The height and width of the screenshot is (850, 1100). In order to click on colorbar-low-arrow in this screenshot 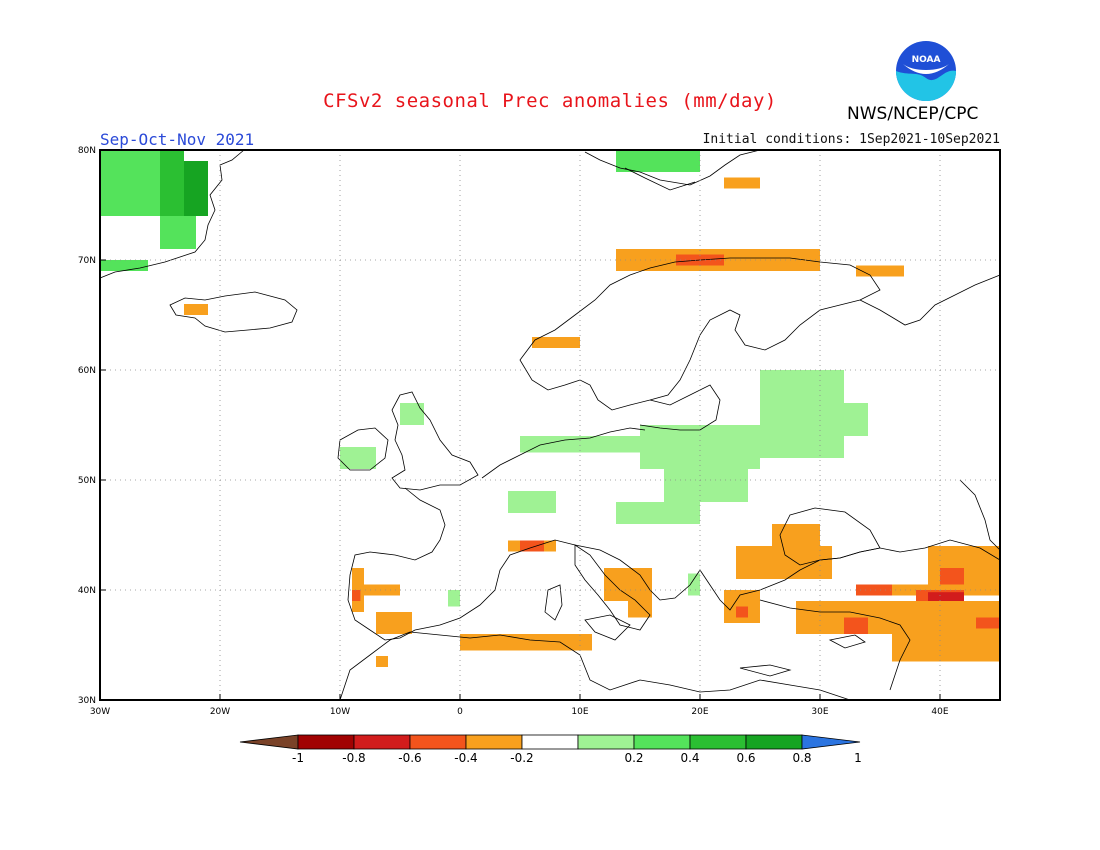, I will do `click(269, 742)`.